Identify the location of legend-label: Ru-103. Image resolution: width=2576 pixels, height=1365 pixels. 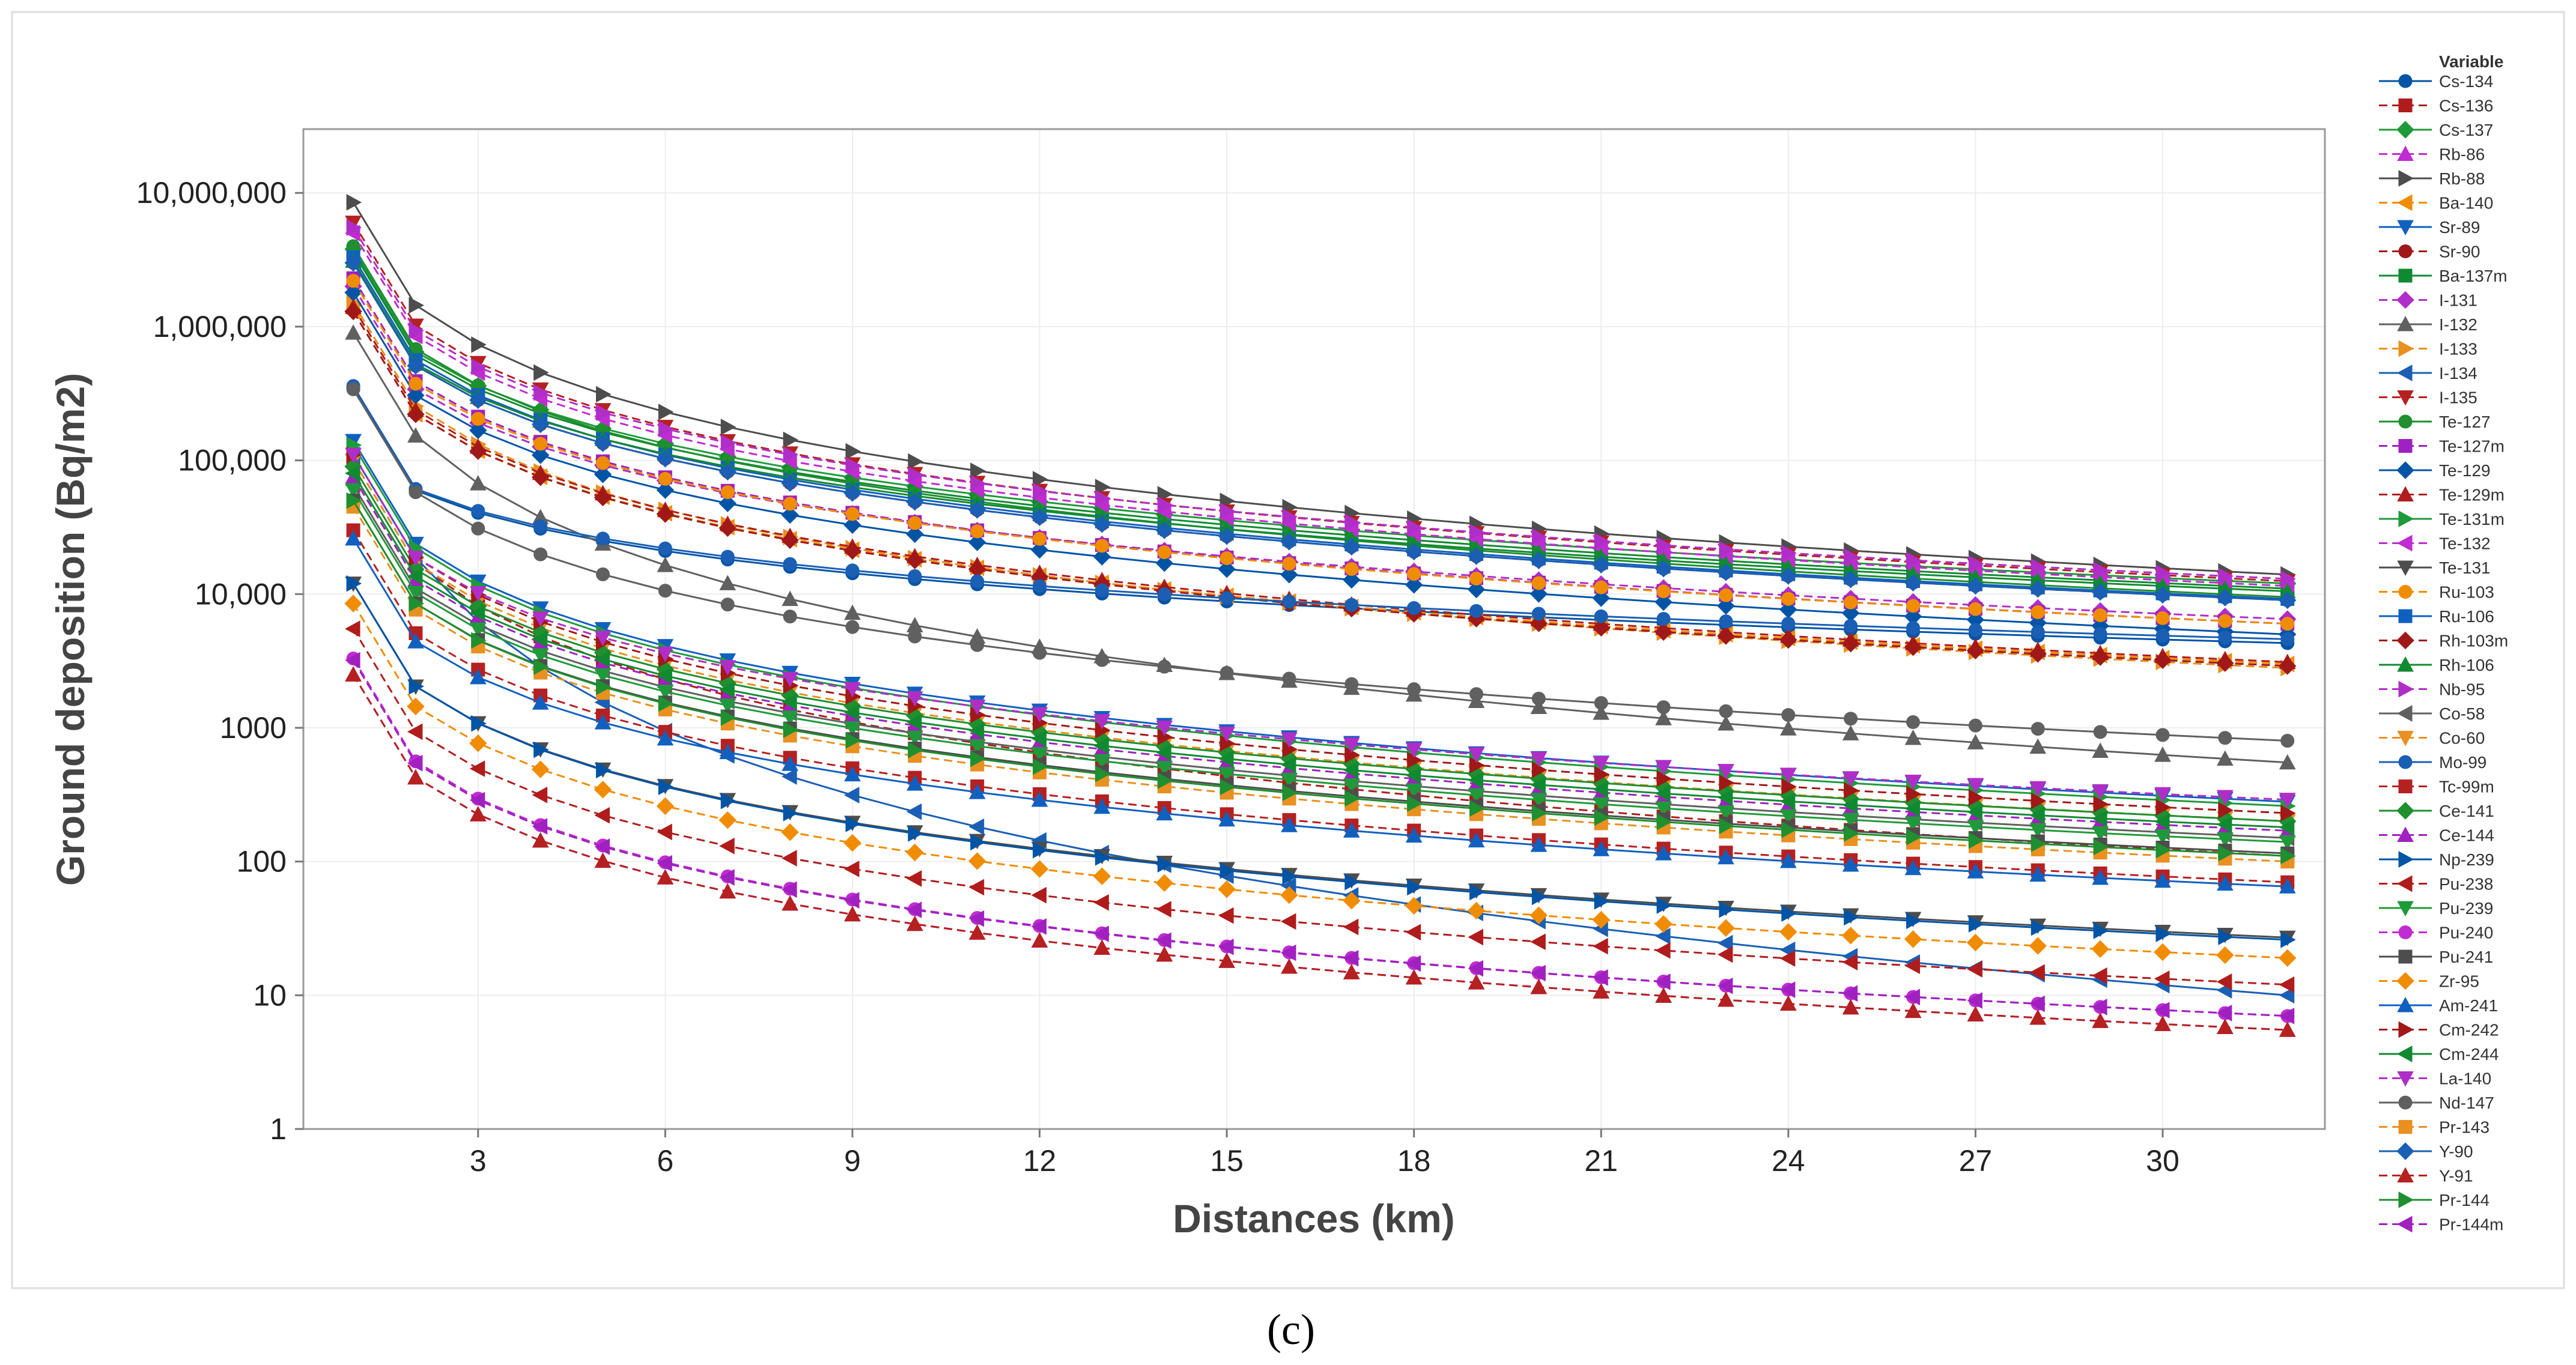
(2466, 592).